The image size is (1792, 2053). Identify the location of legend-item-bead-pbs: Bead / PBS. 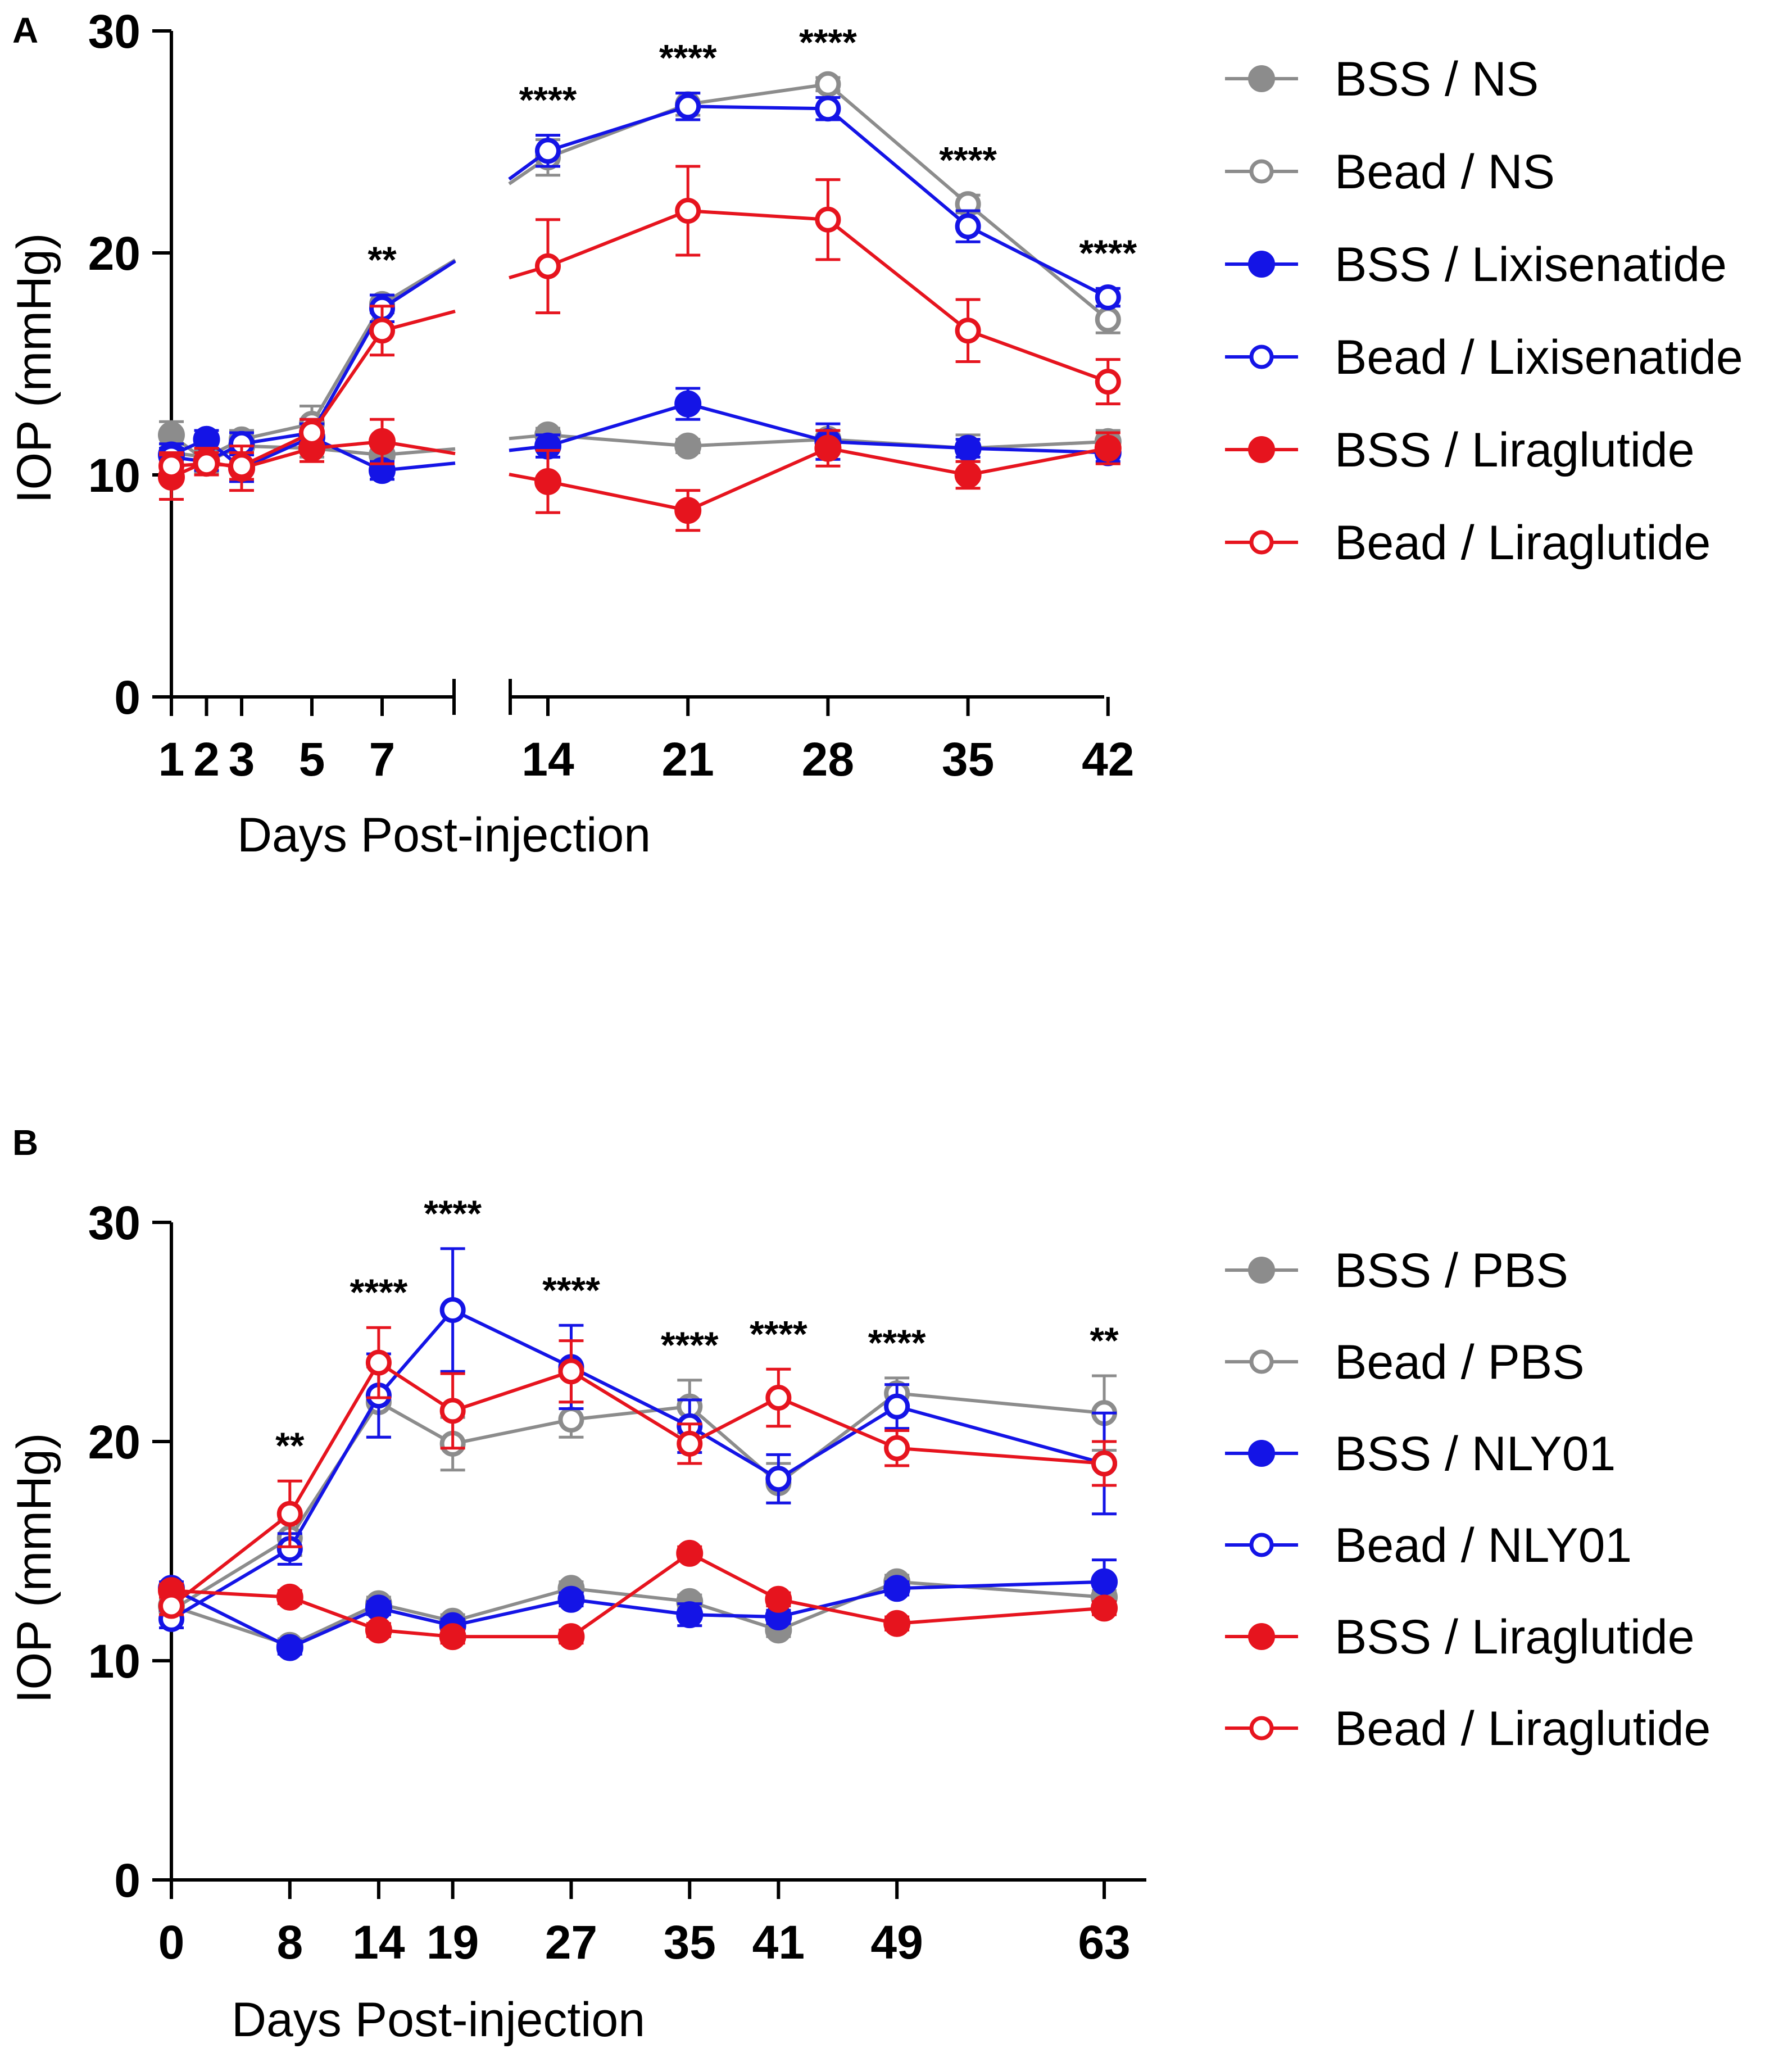
(1405, 1362).